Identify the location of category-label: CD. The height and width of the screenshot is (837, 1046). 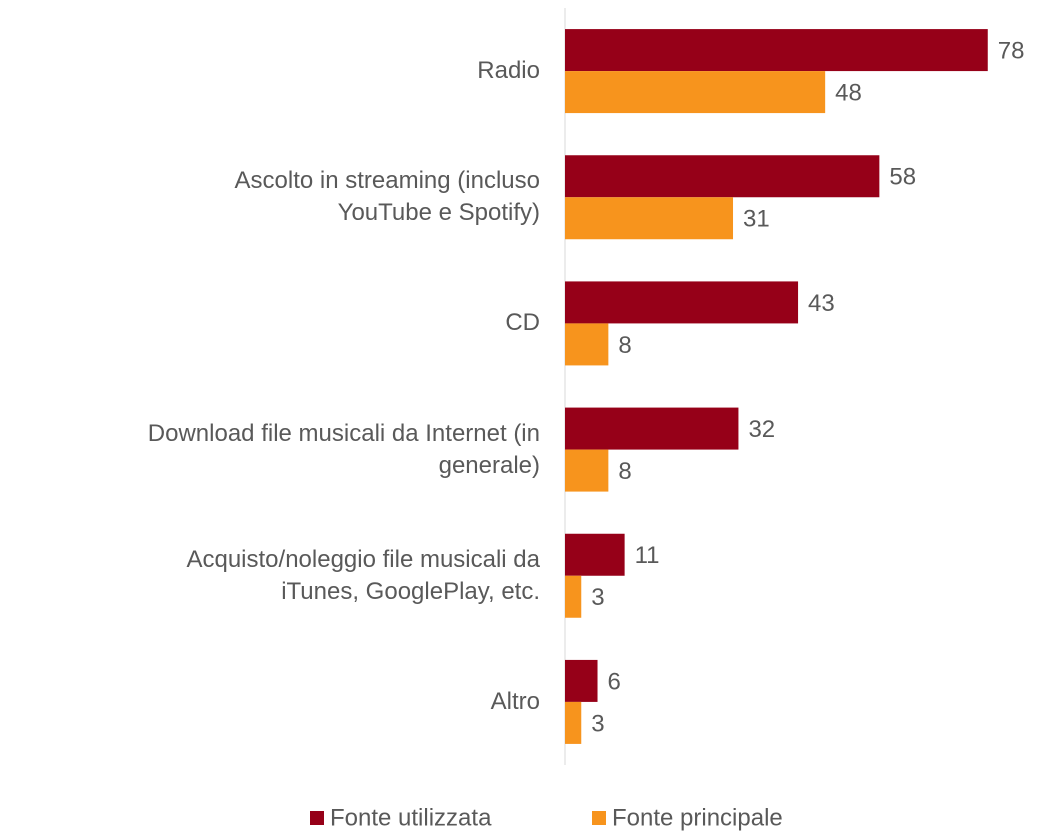
(522, 323).